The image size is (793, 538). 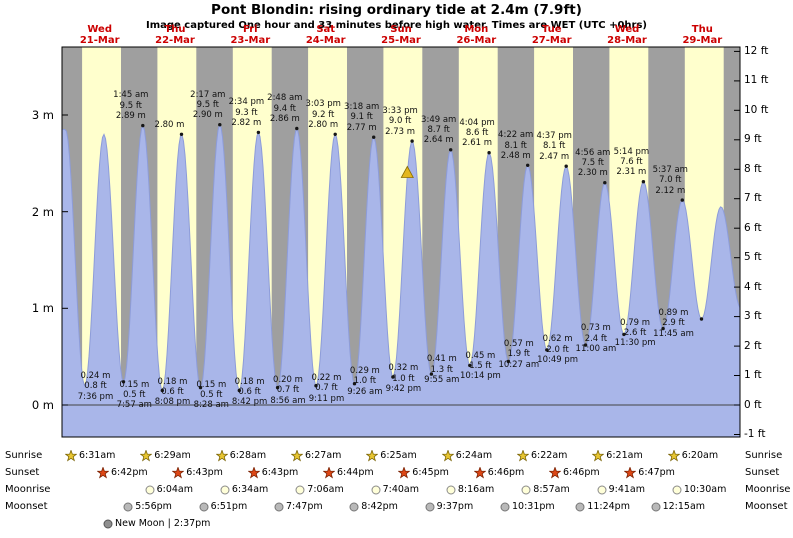 I want to click on sunrise-time: 6:25am, so click(x=391, y=455).